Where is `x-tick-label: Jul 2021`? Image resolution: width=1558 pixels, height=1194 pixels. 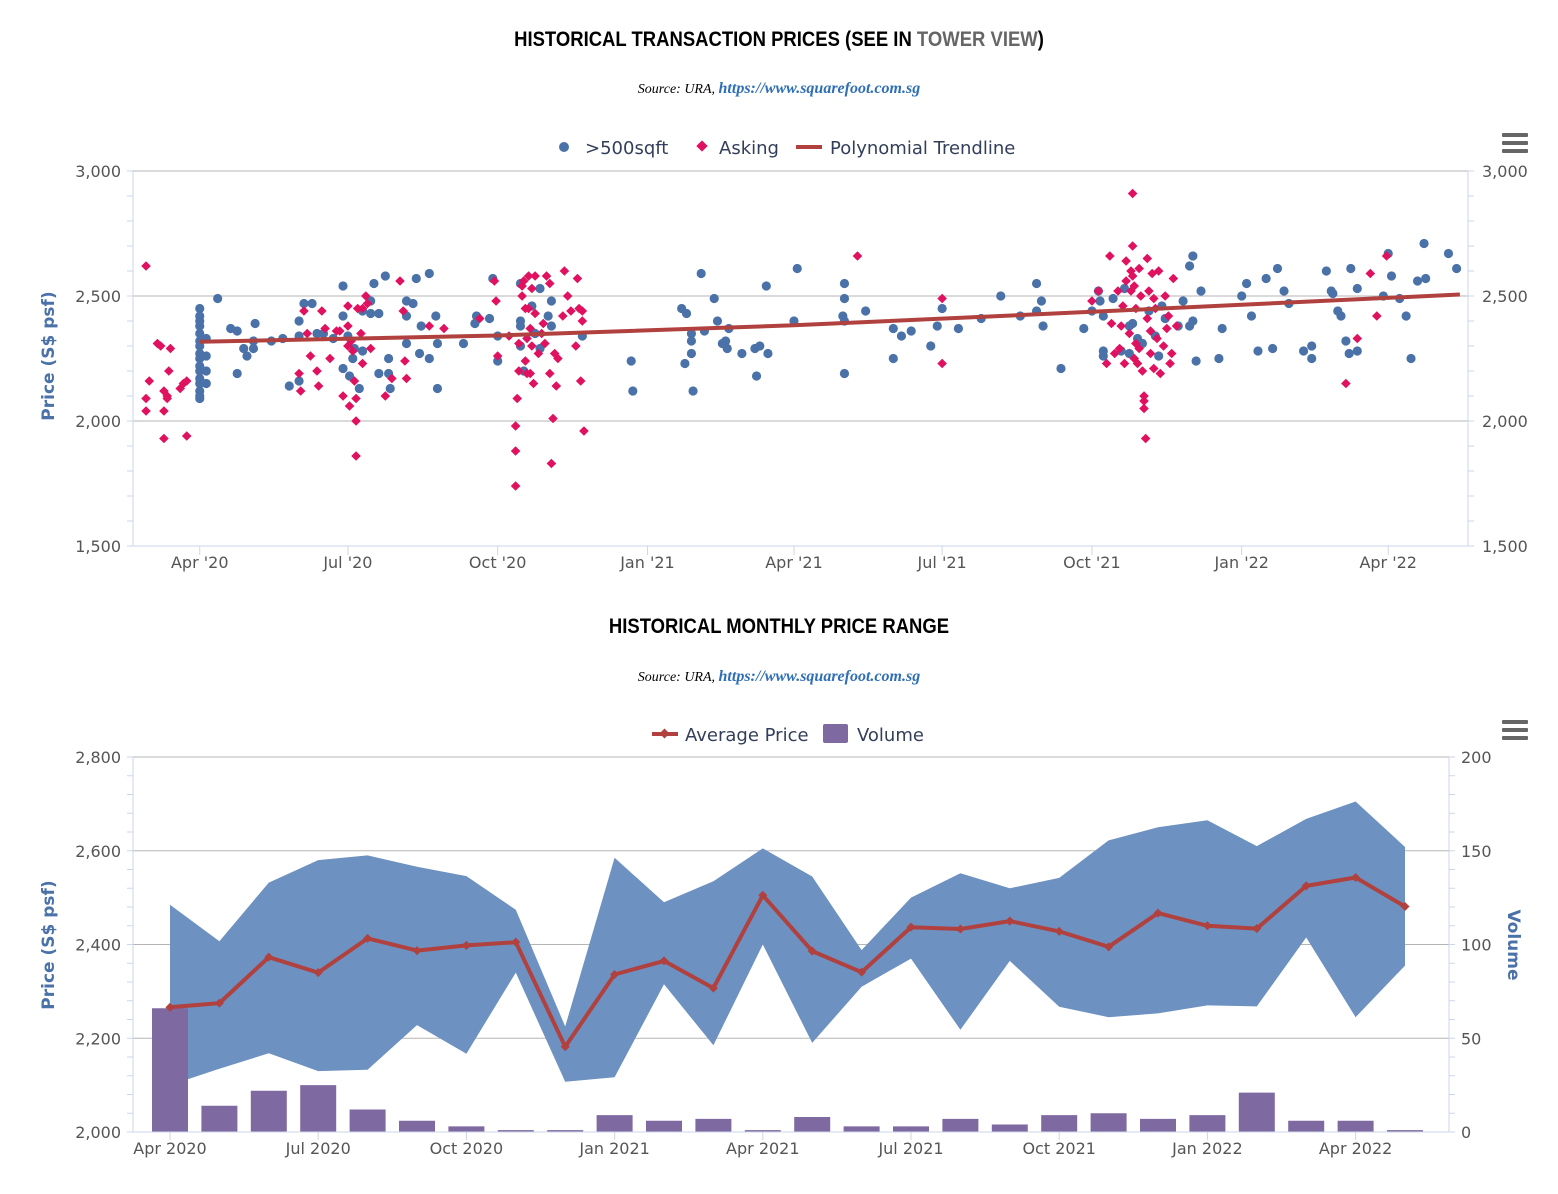 x-tick-label: Jul 2021 is located at coordinates (910, 1148).